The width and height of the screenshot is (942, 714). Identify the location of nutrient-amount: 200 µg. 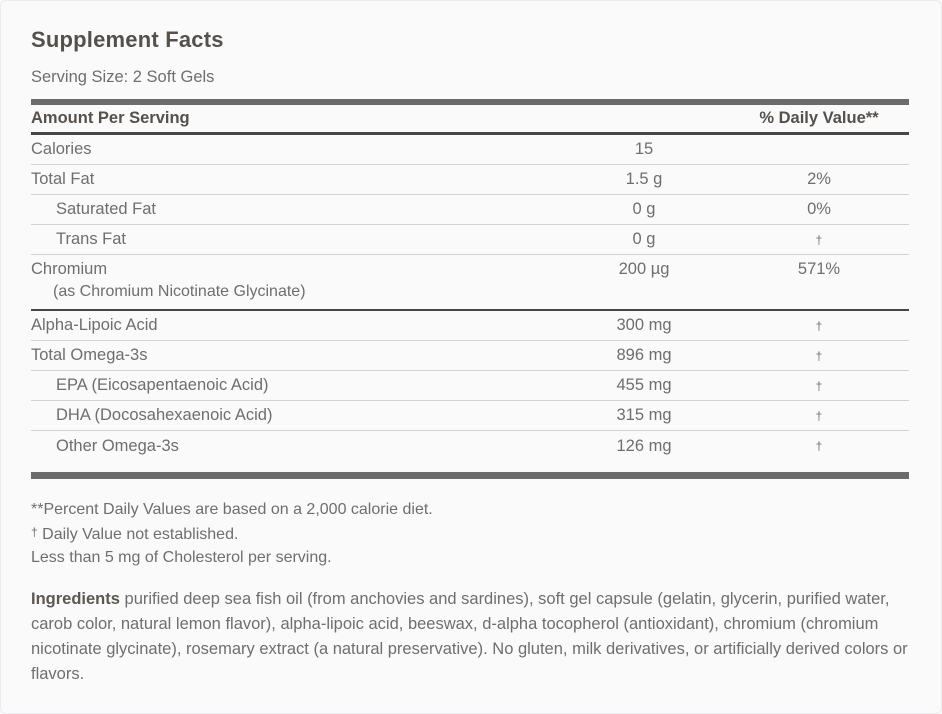
(644, 269).